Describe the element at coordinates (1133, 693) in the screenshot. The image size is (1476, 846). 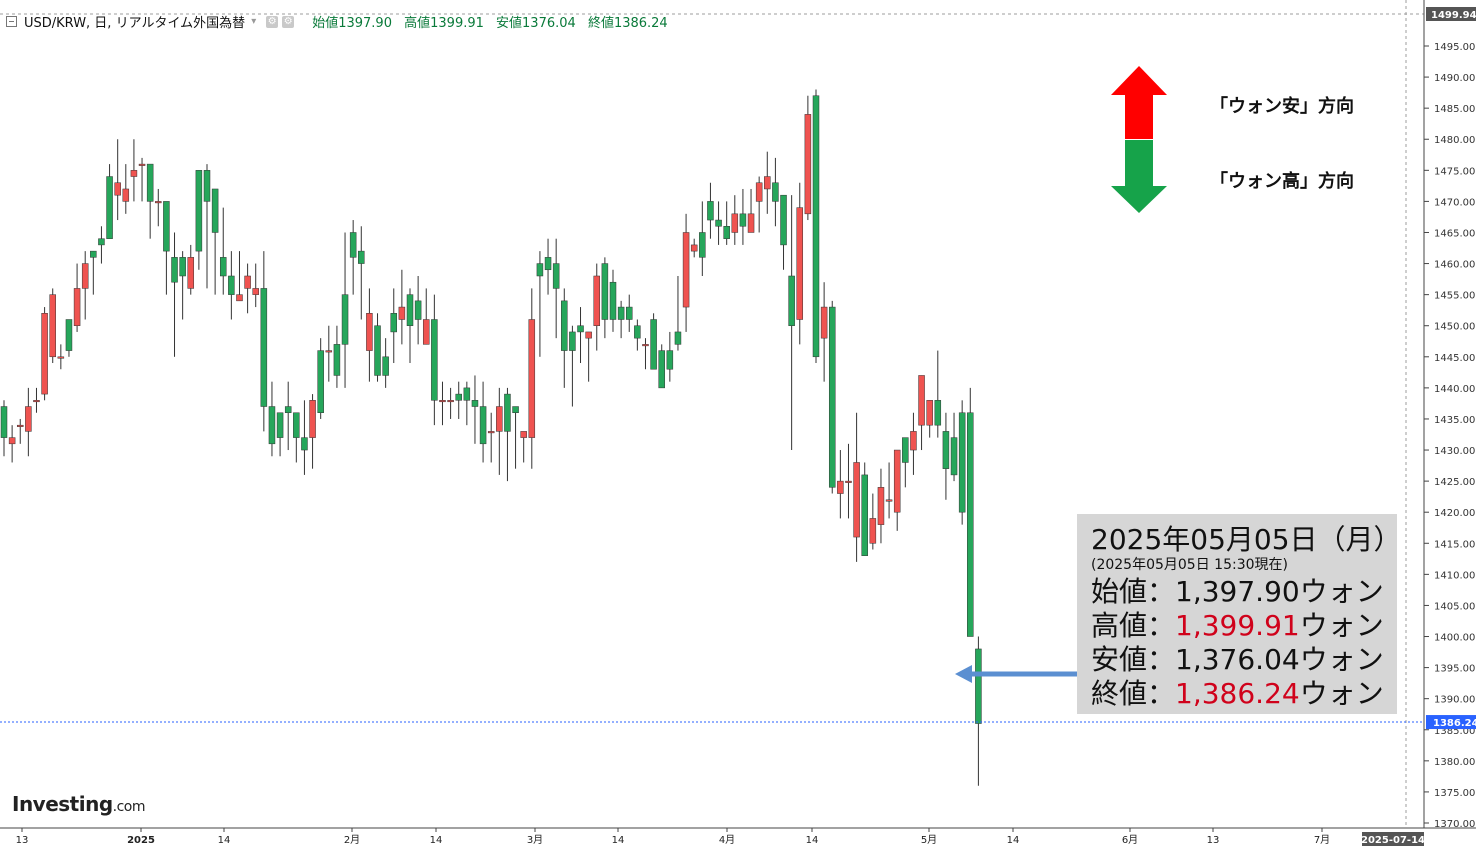
I see `info-close-label: 終値：` at that location.